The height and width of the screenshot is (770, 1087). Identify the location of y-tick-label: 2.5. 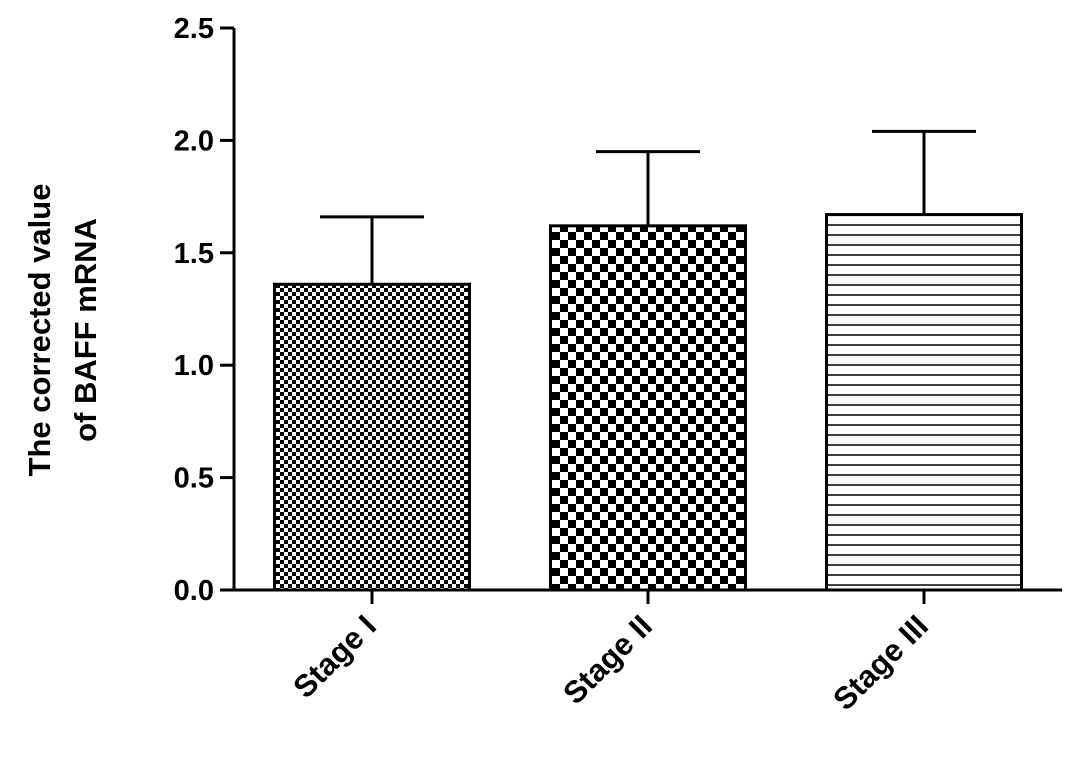
(194, 29).